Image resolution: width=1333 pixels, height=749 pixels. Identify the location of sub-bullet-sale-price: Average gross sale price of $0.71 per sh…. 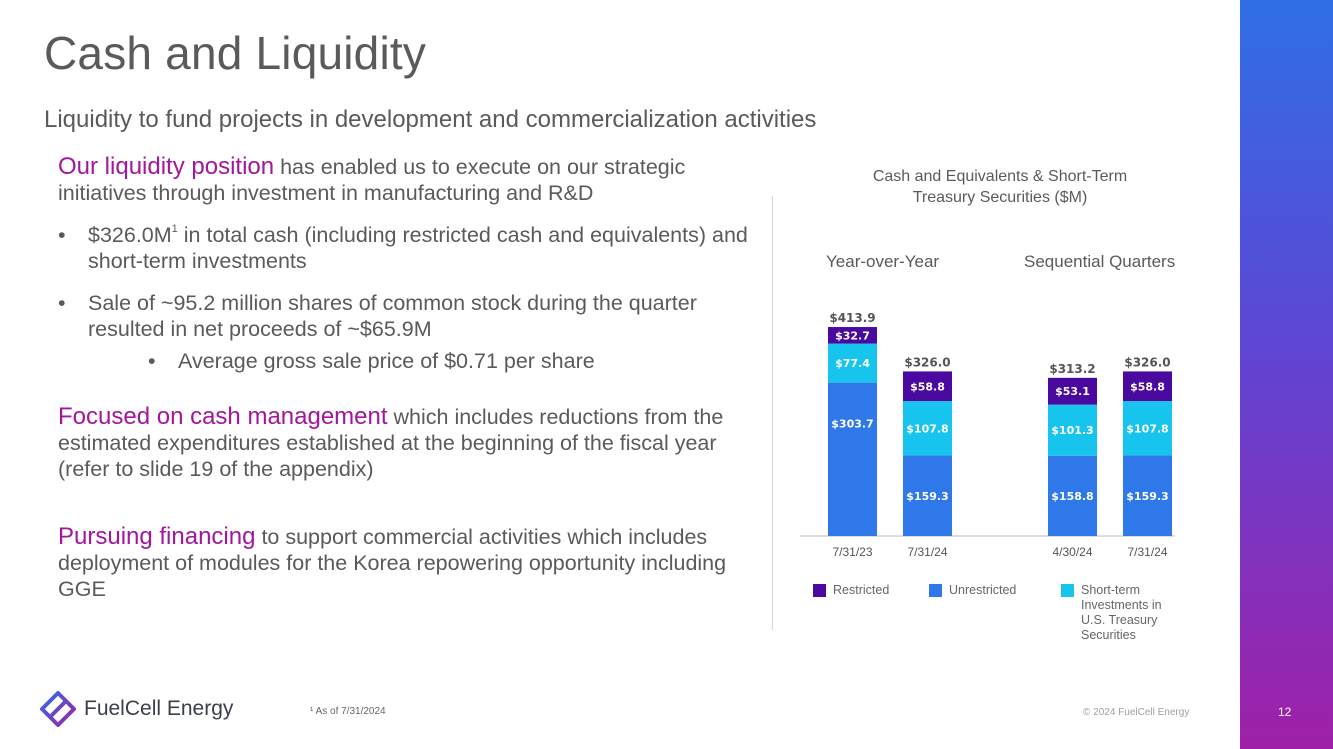
(448, 361).